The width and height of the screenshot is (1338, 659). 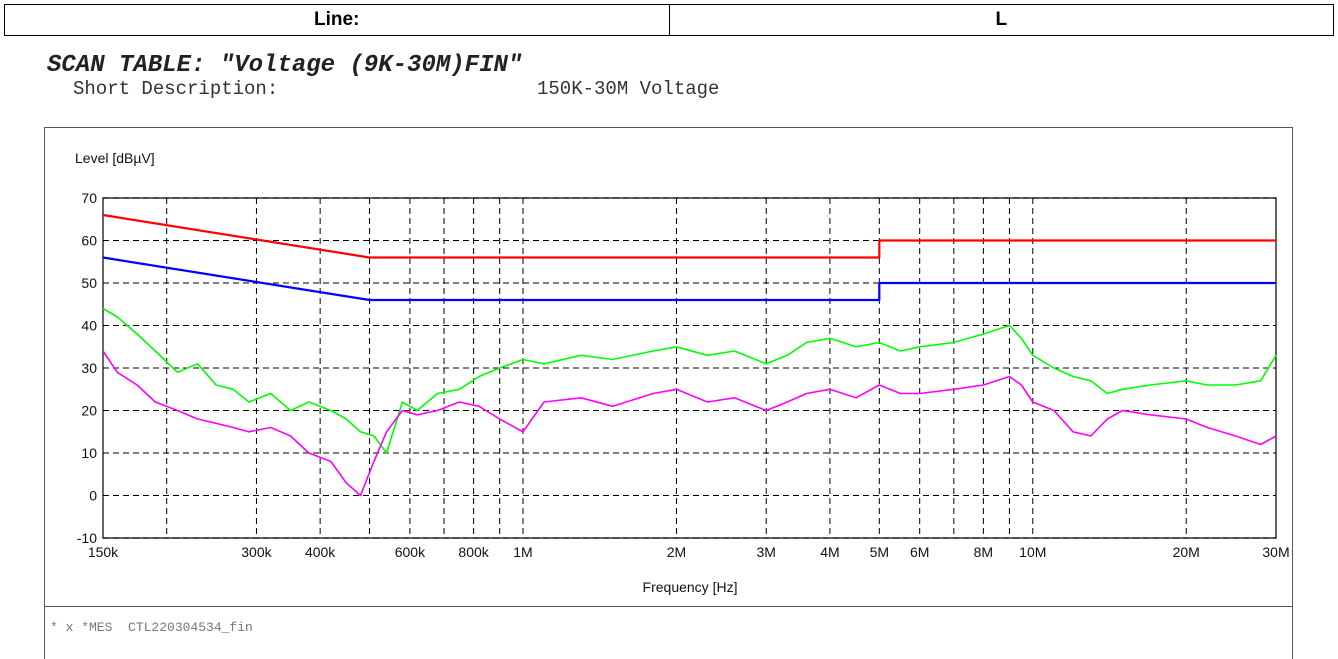 I want to click on x-tick-label: 150k, so click(x=103, y=552).